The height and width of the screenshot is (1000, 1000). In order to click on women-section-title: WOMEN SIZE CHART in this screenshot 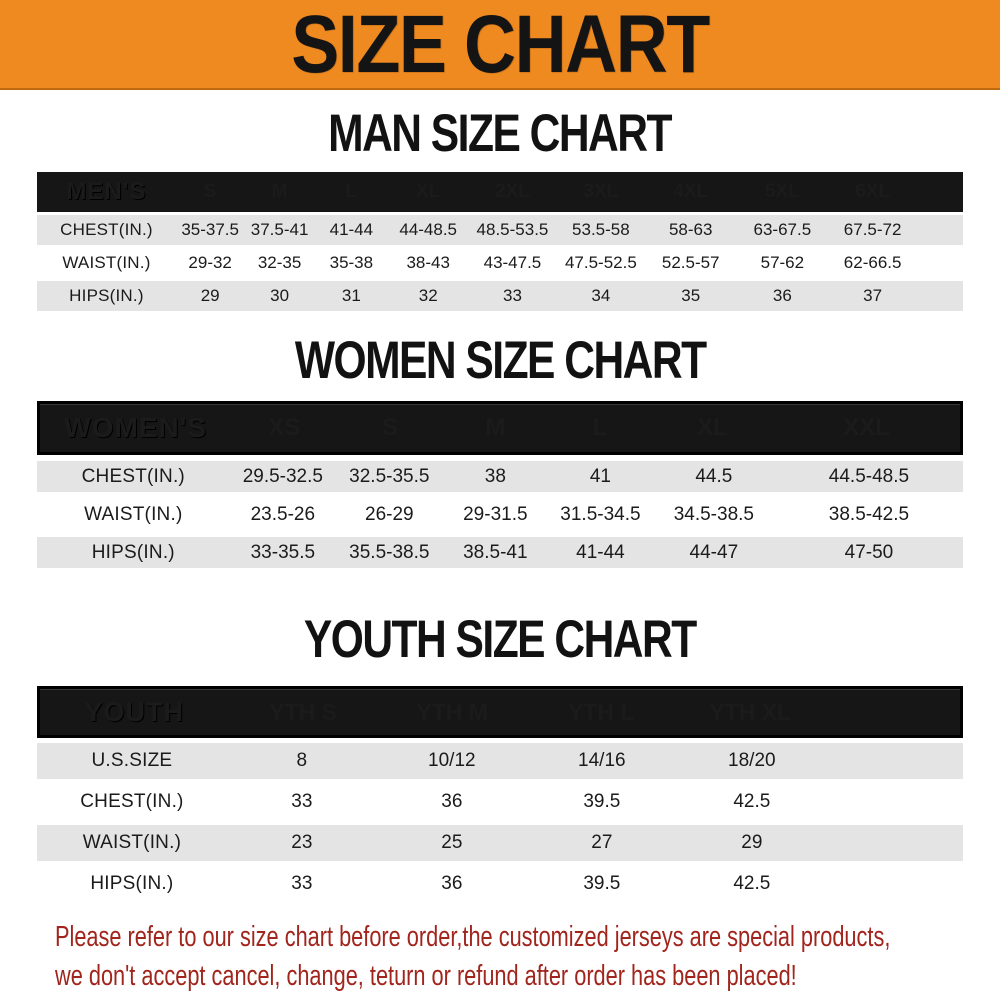, I will do `click(500, 359)`.